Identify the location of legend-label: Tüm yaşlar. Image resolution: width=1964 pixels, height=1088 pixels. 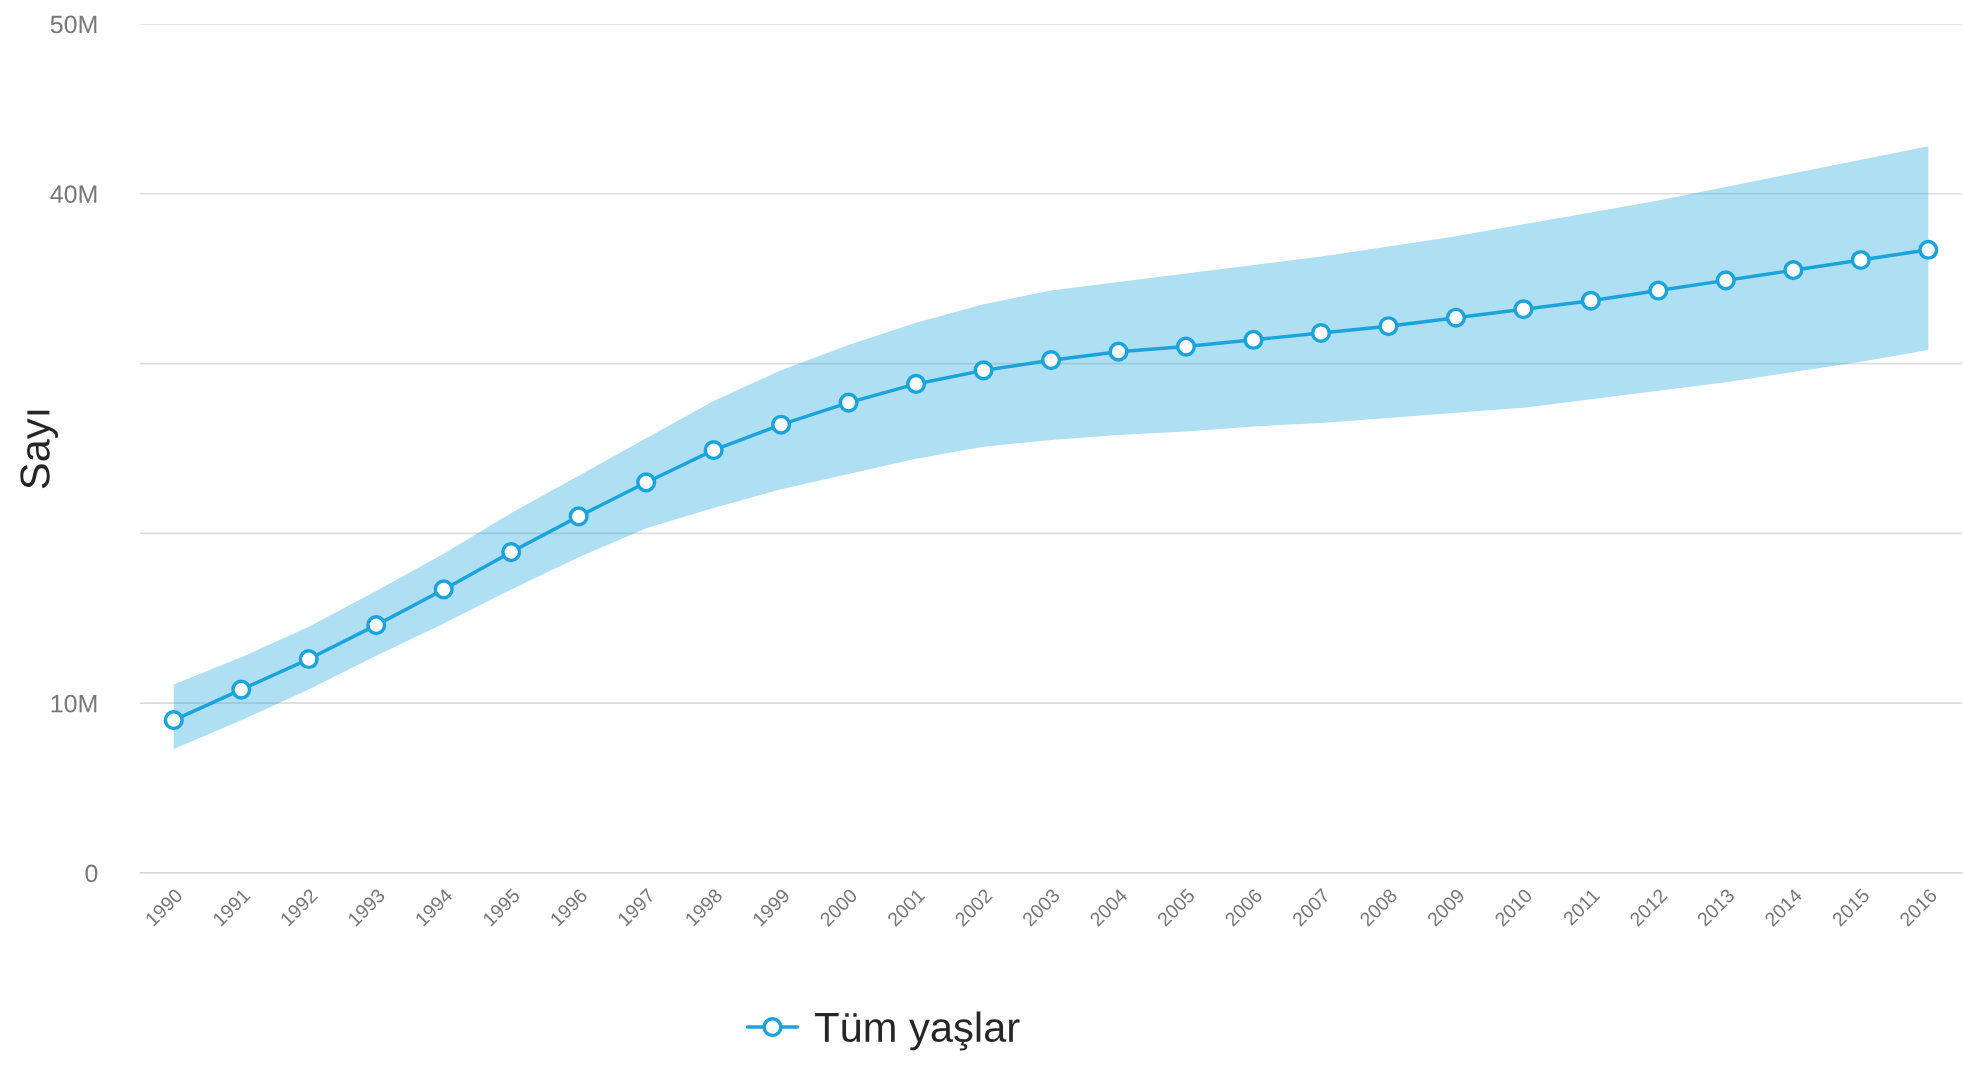
(917, 1031).